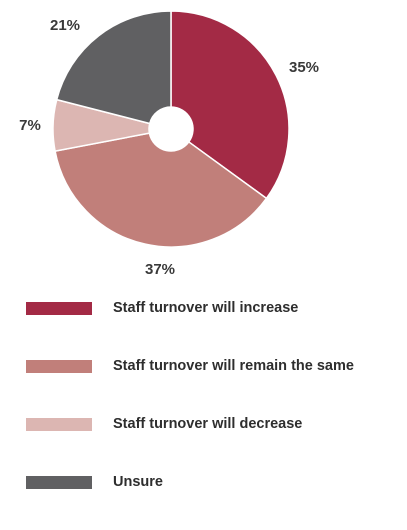 Image resolution: width=407 pixels, height=530 pixels. I want to click on legend-item-increase: Staff turnover will increase, so click(216, 308).